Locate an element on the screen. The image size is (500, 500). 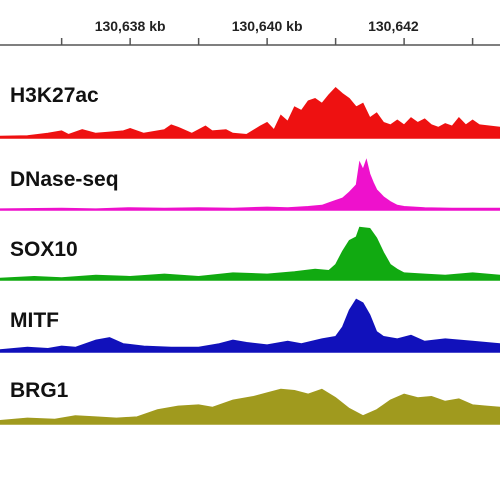
signal-track-brg1 is located at coordinates (250, 406).